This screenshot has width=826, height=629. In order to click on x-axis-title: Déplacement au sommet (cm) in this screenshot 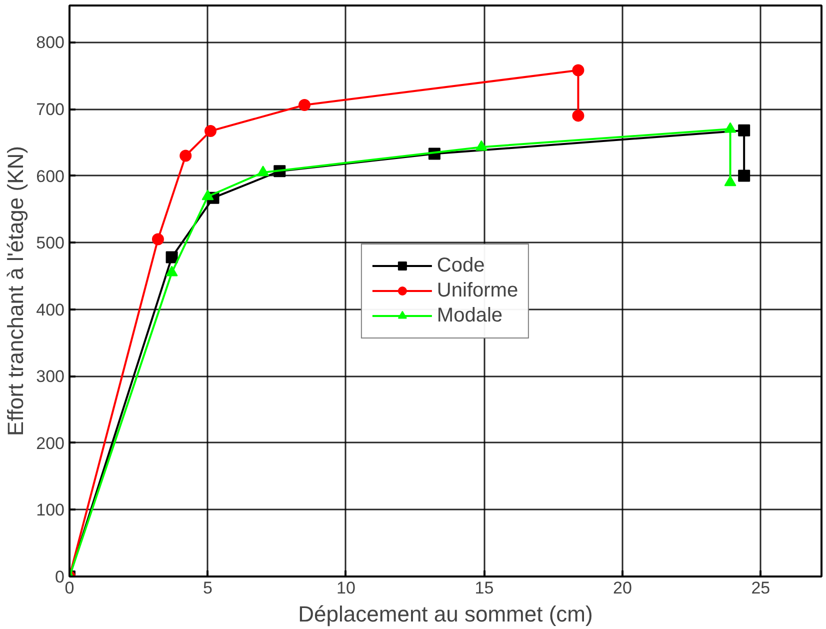, I will do `click(445, 614)`.